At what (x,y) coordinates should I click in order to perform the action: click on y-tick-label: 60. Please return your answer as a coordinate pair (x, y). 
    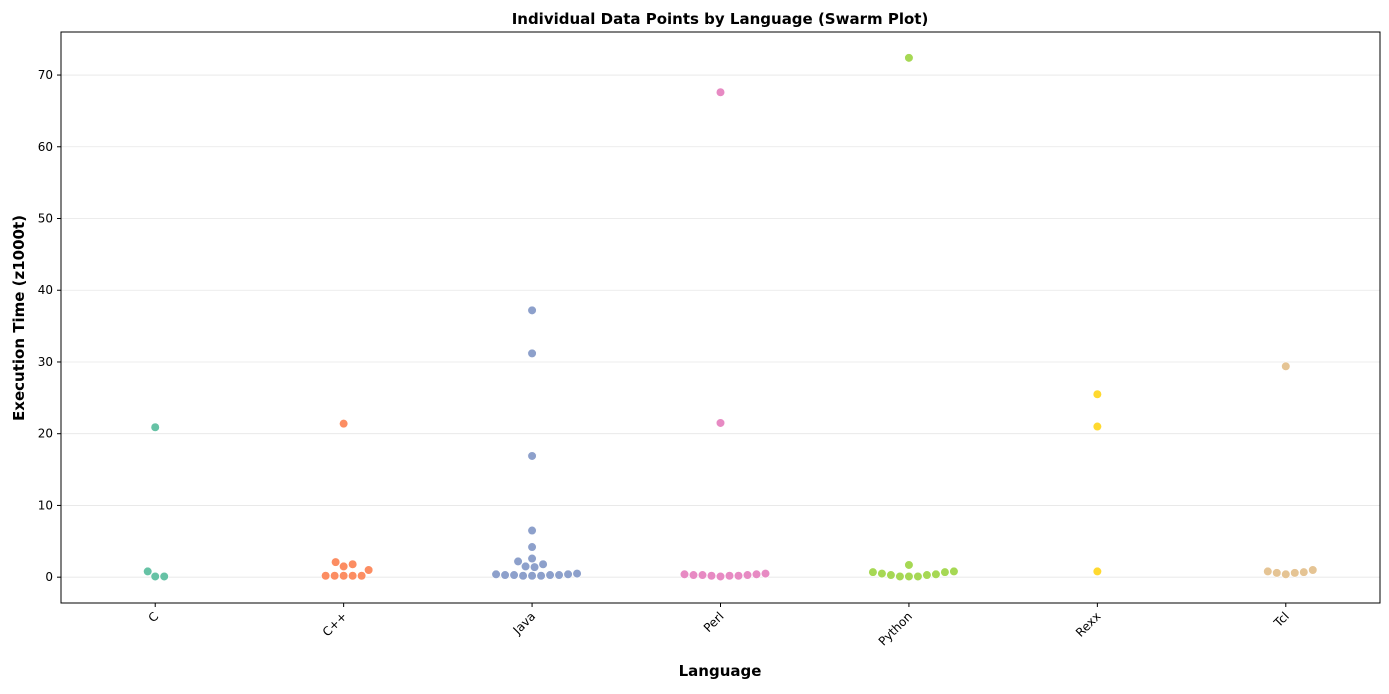
    Looking at the image, I should click on (45, 147).